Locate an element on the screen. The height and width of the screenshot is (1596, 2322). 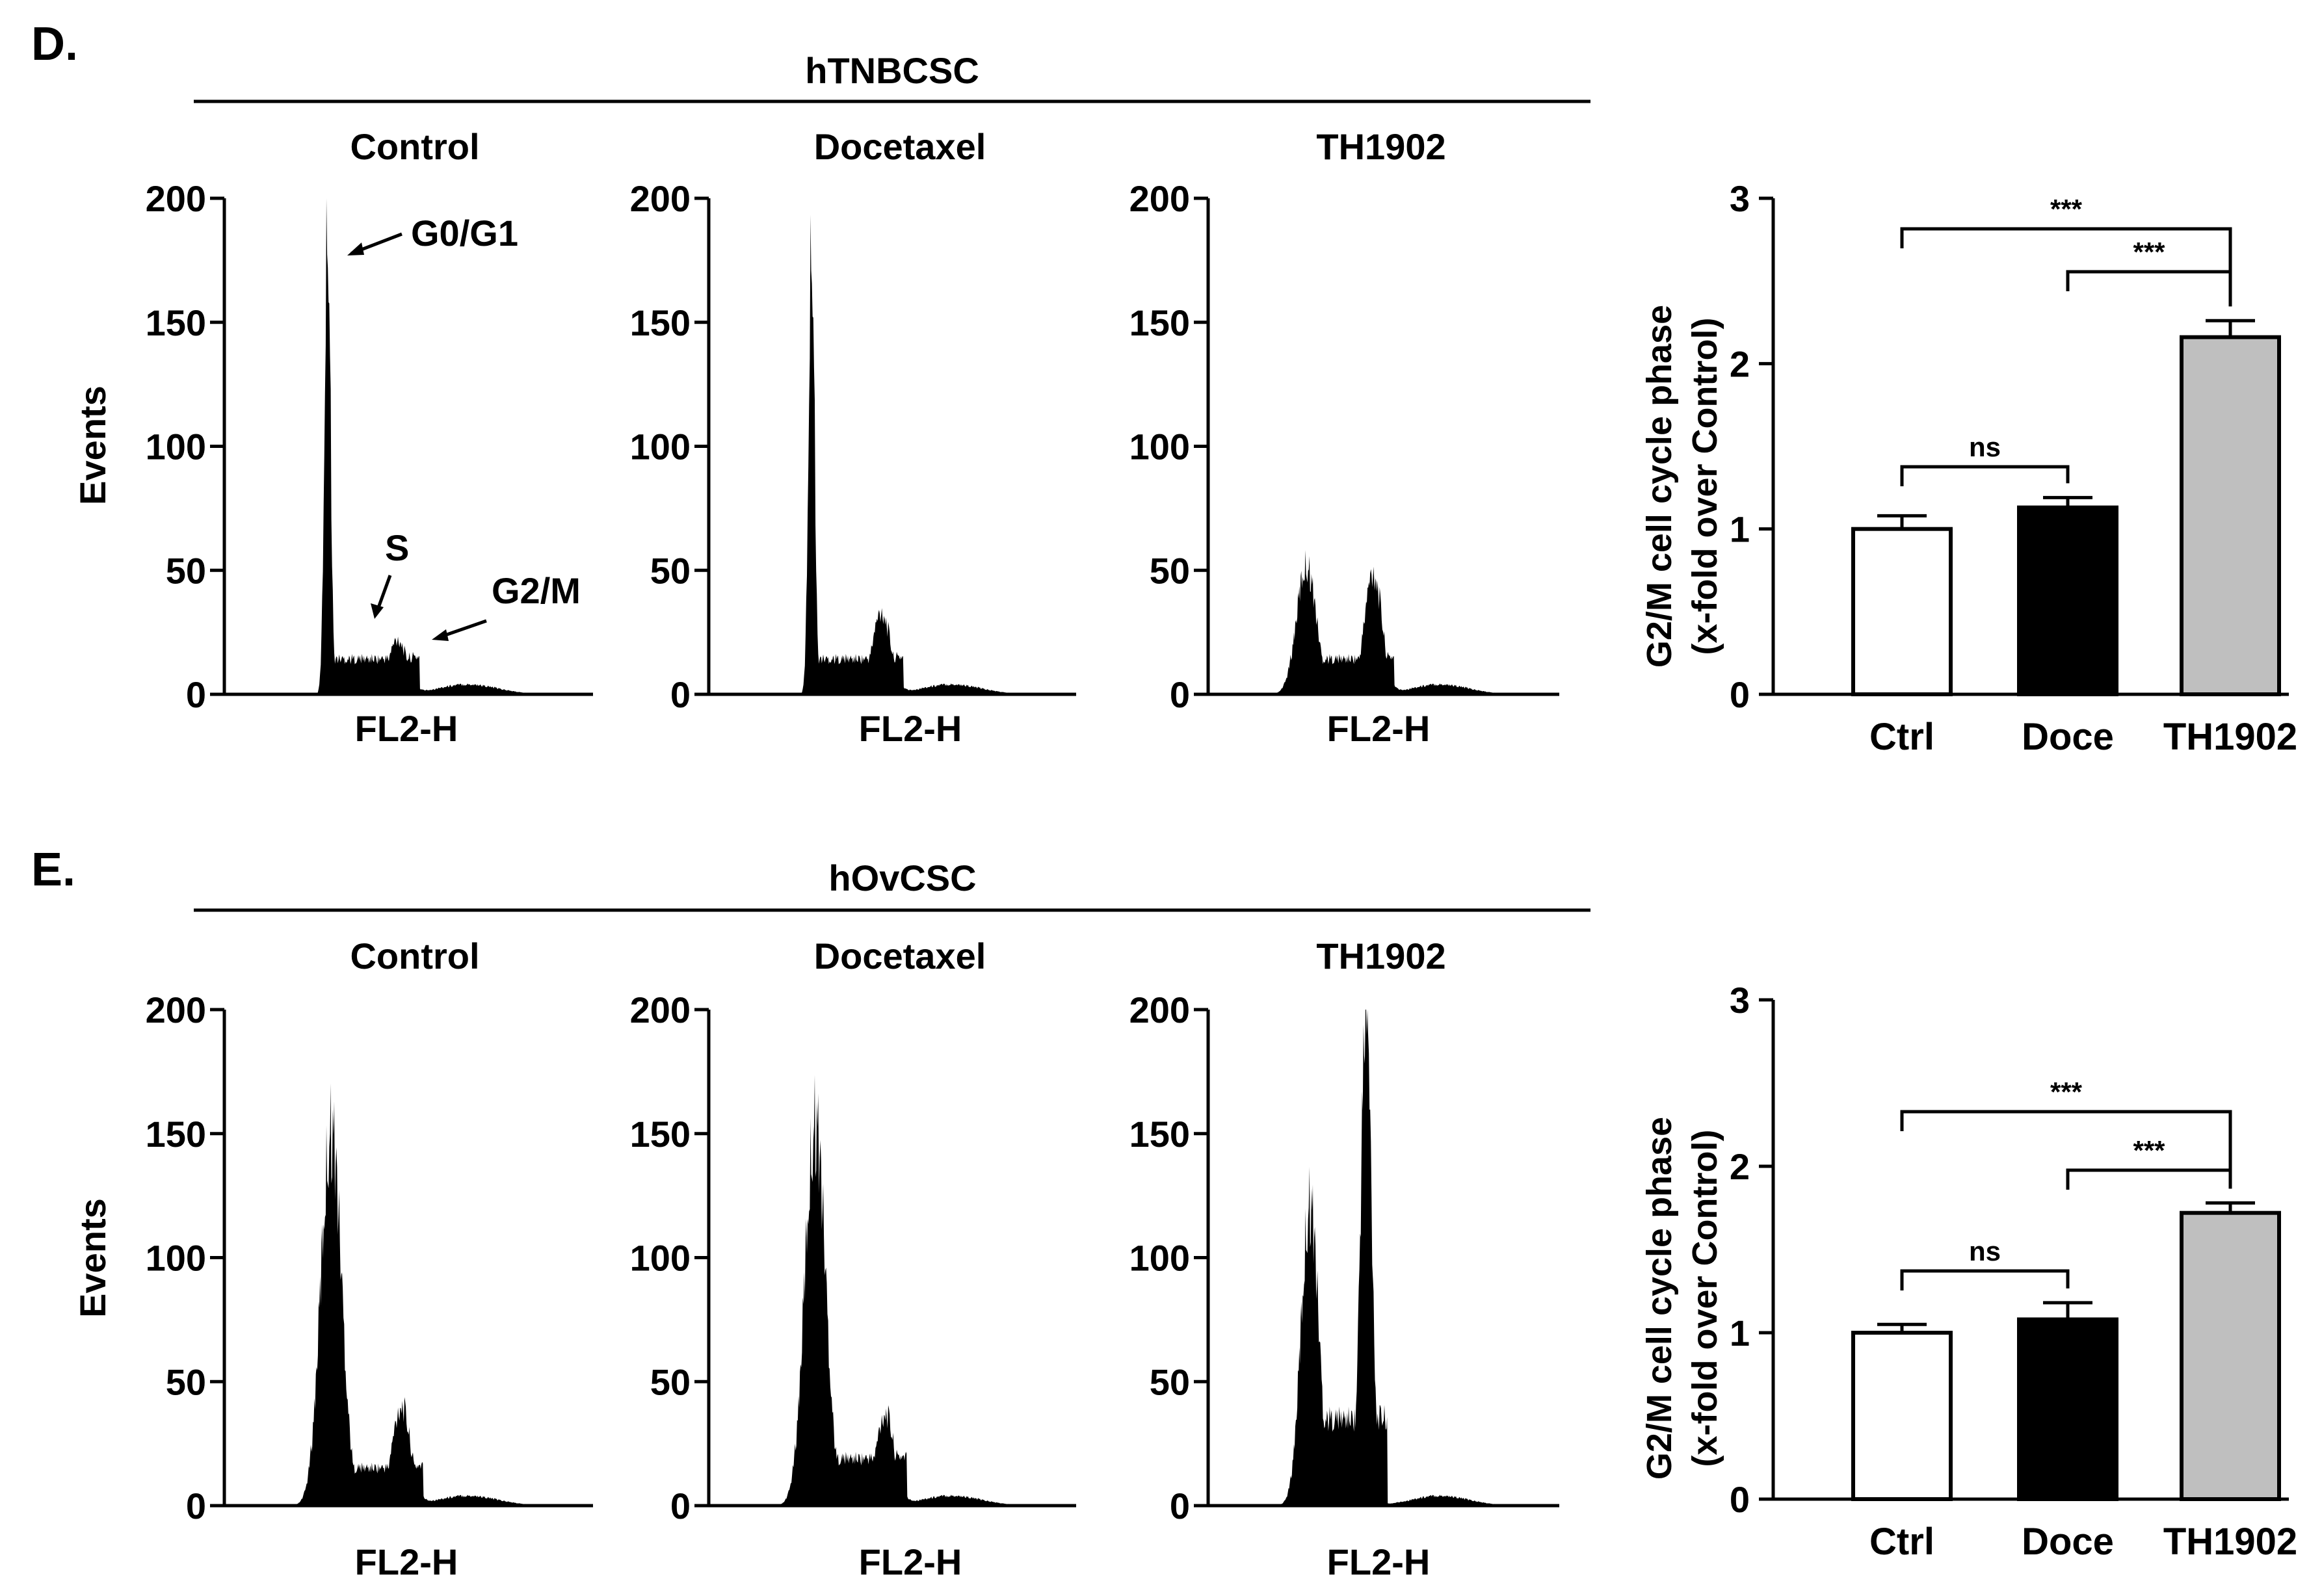
hist-title-e-th1902: TH1902 is located at coordinates (1380, 955).